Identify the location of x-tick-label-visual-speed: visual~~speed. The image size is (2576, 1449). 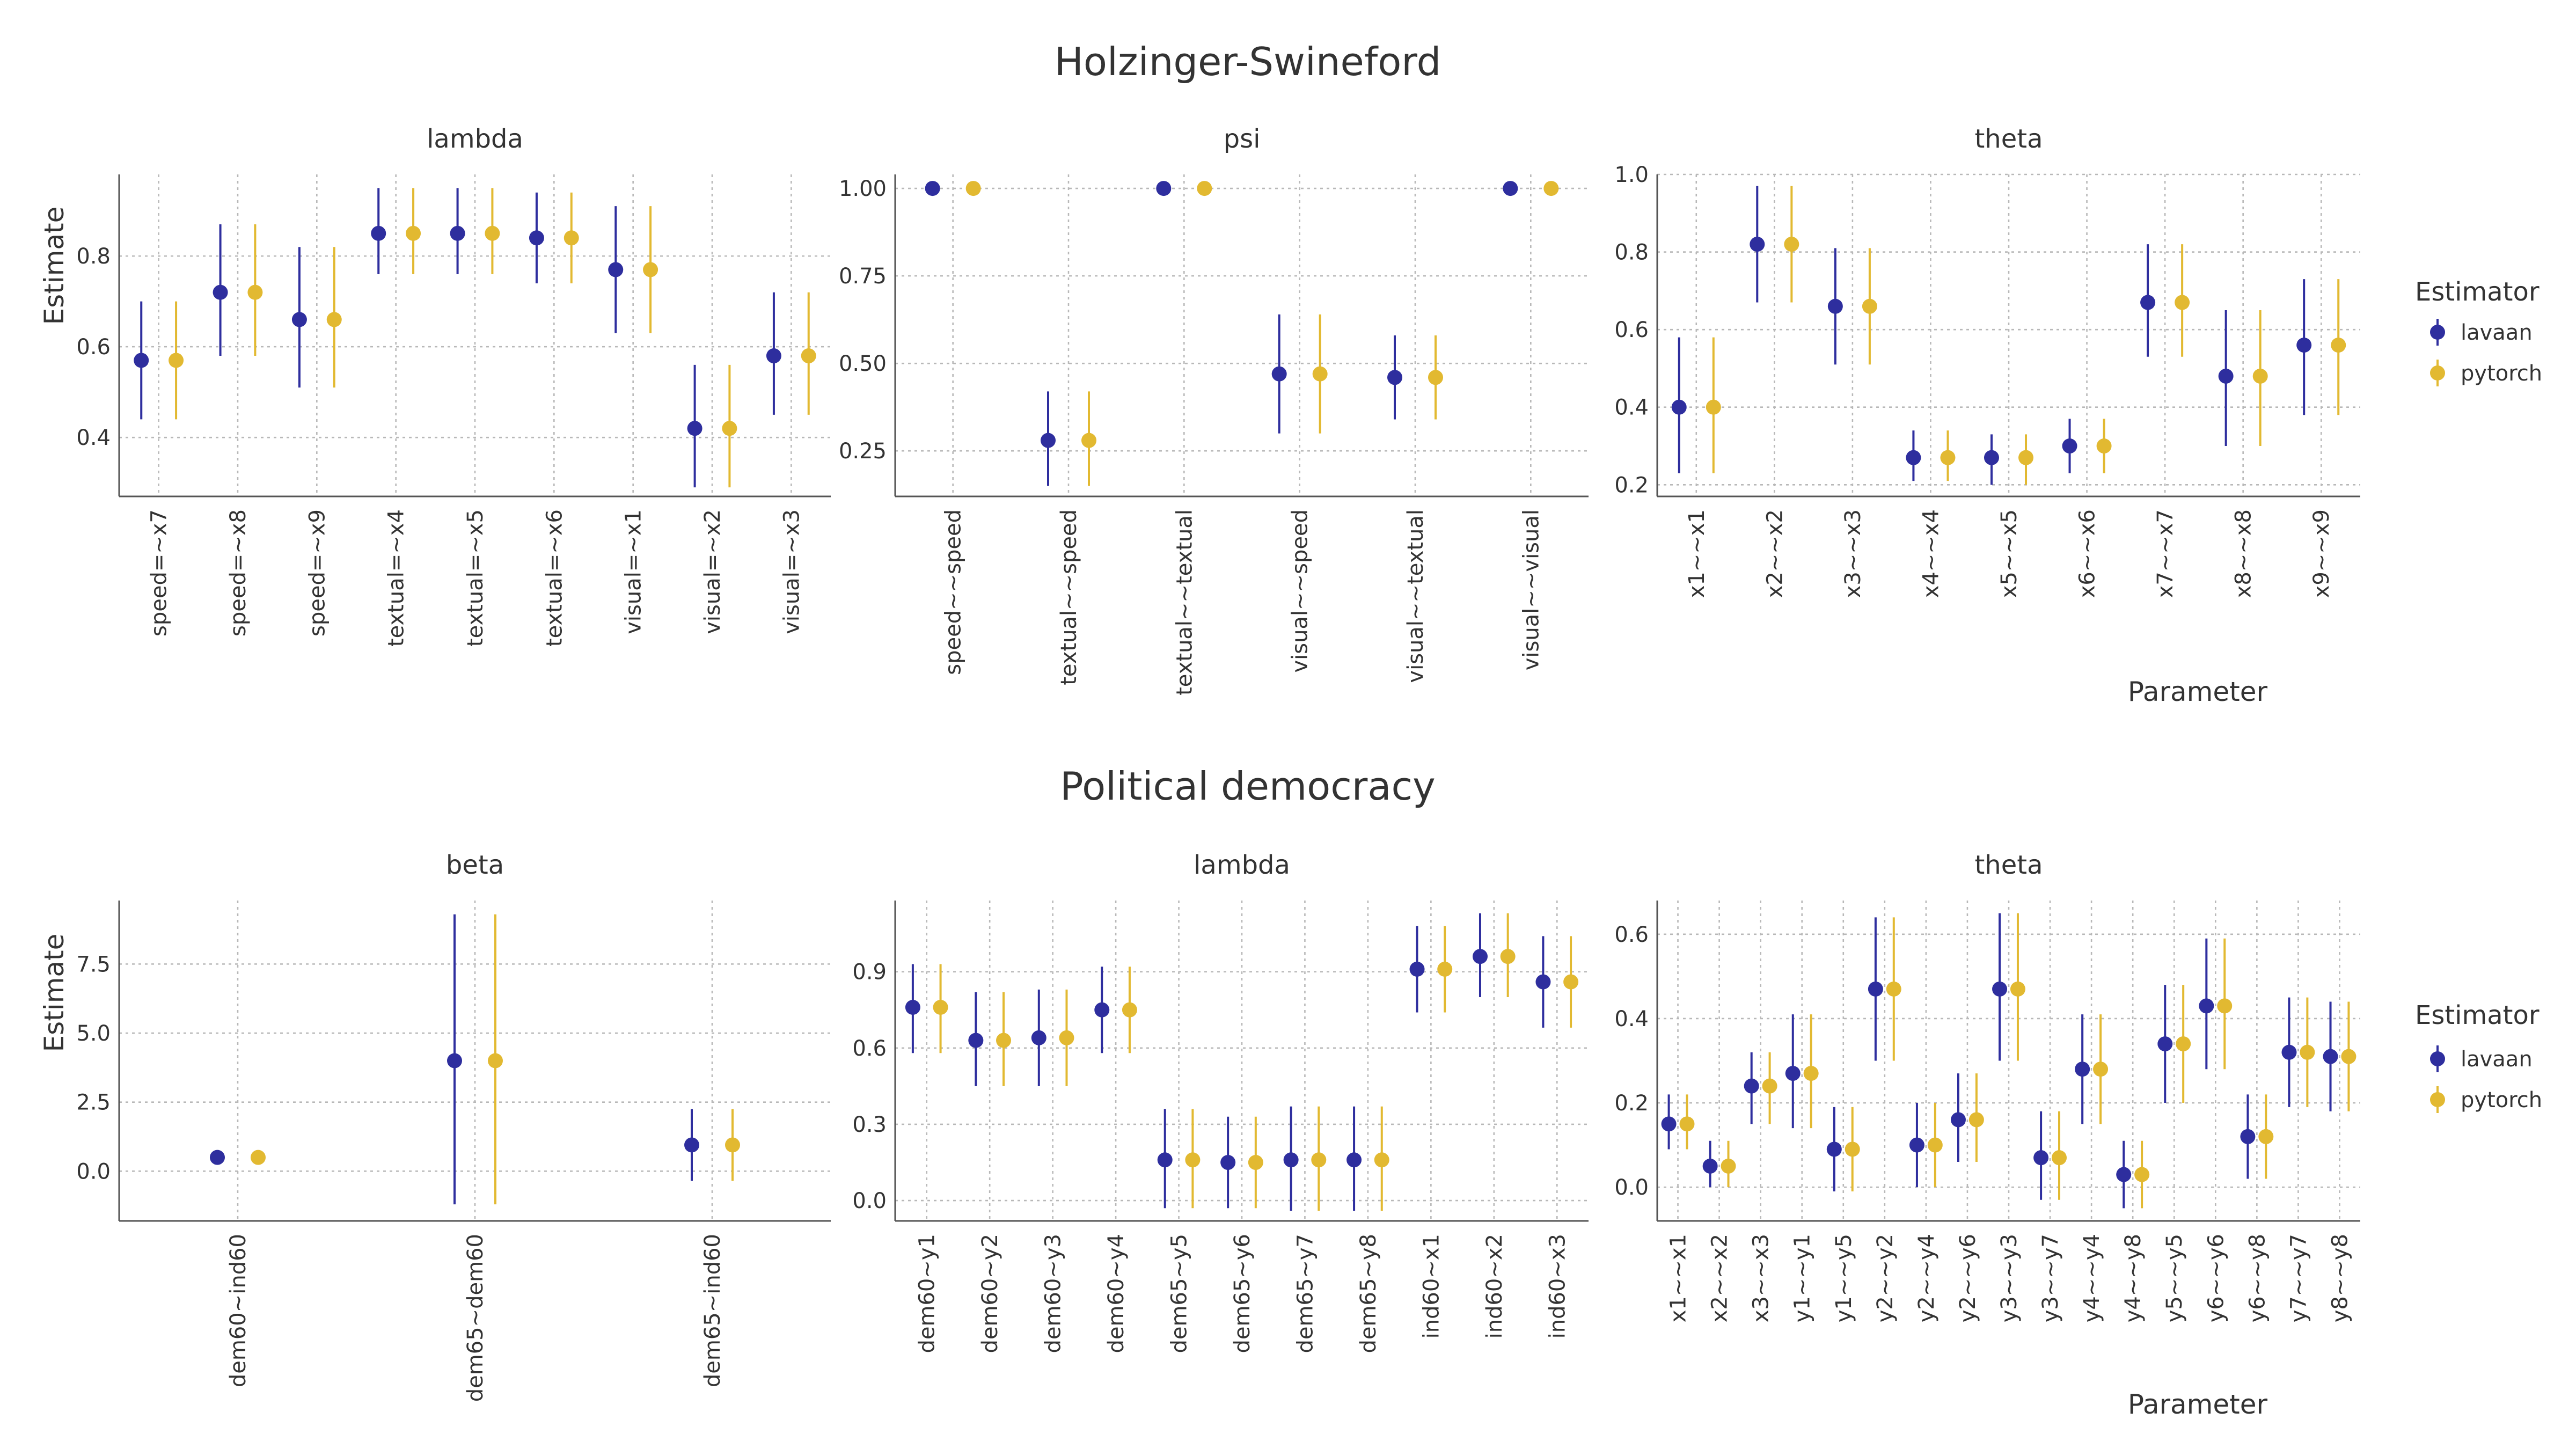
(1300, 590).